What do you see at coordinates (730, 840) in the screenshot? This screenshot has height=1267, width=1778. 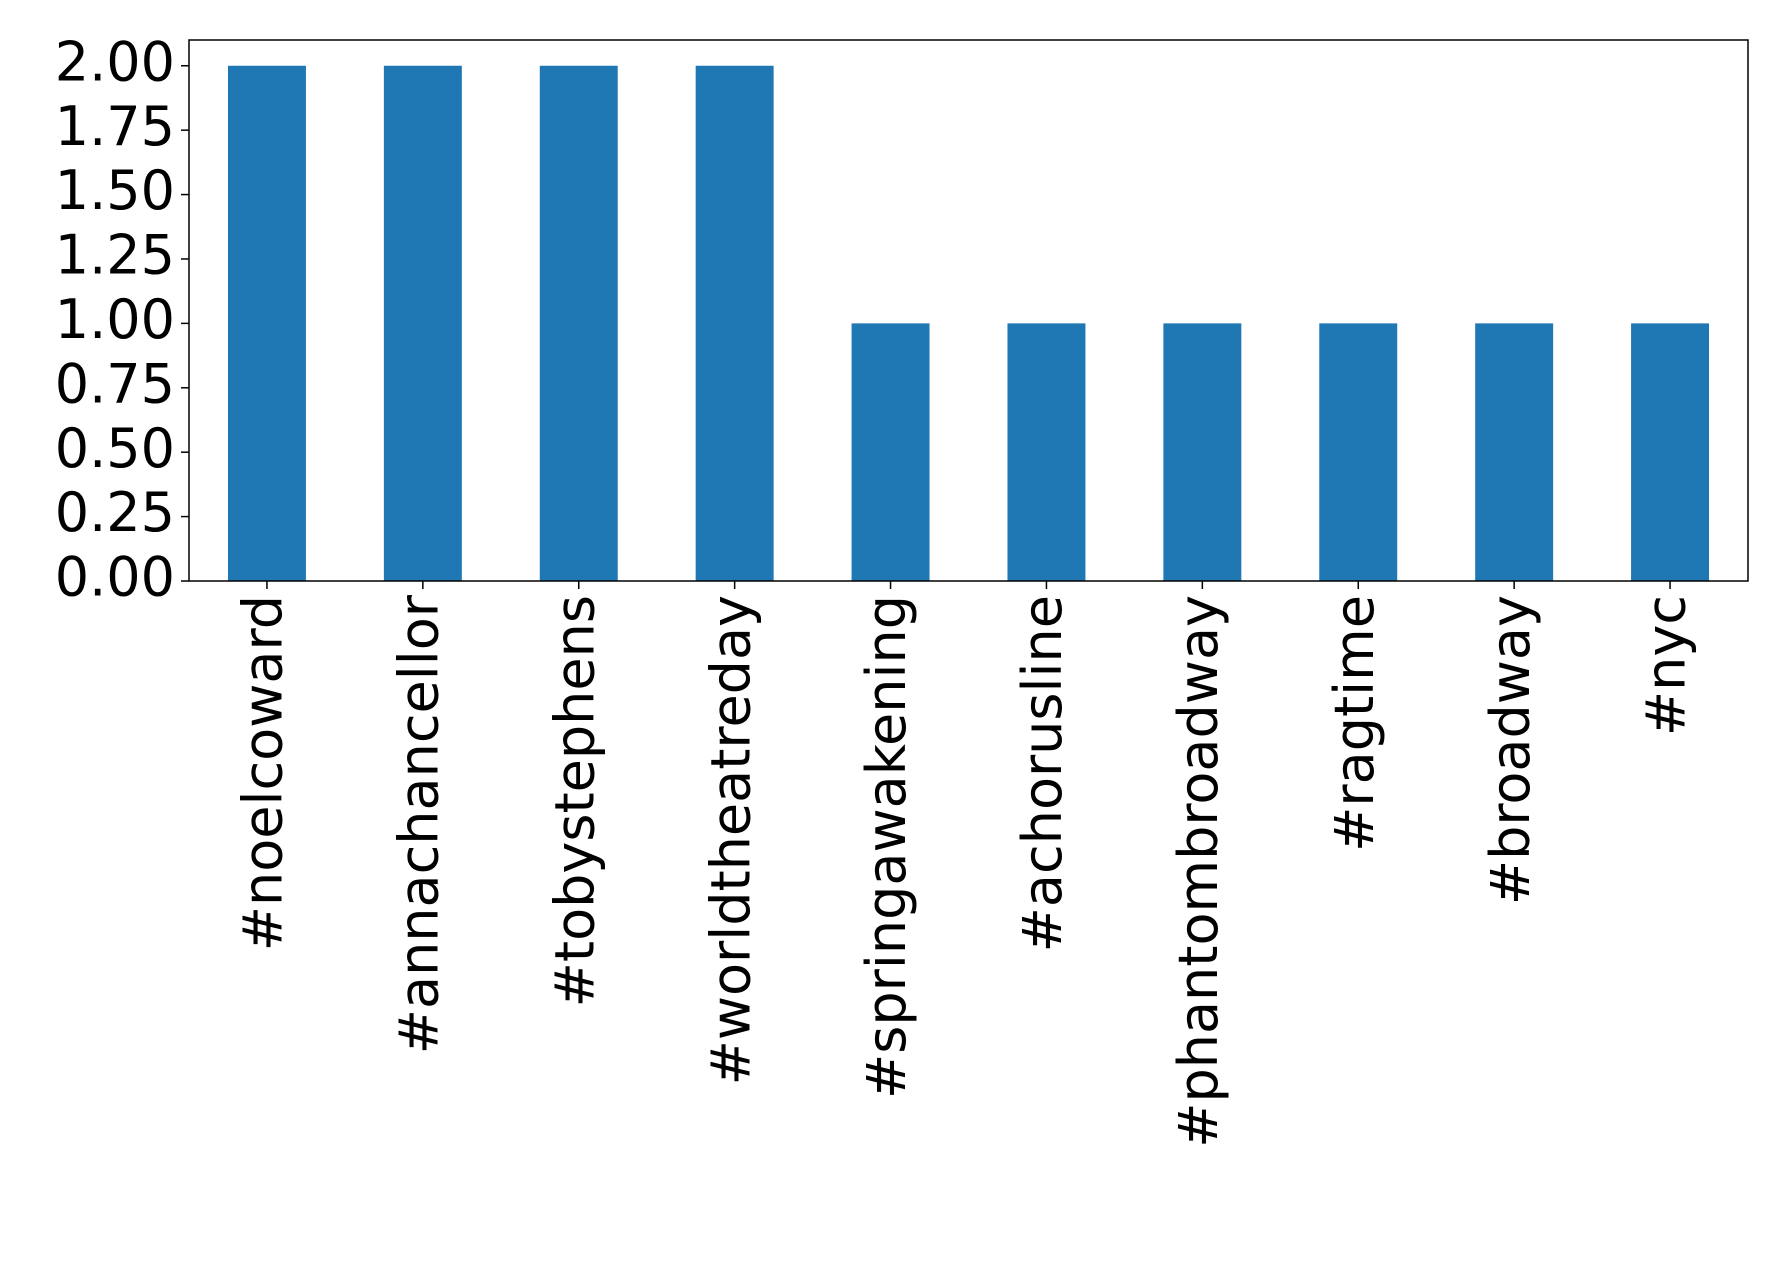 I see `x-tick-label: #worldtheatreday` at bounding box center [730, 840].